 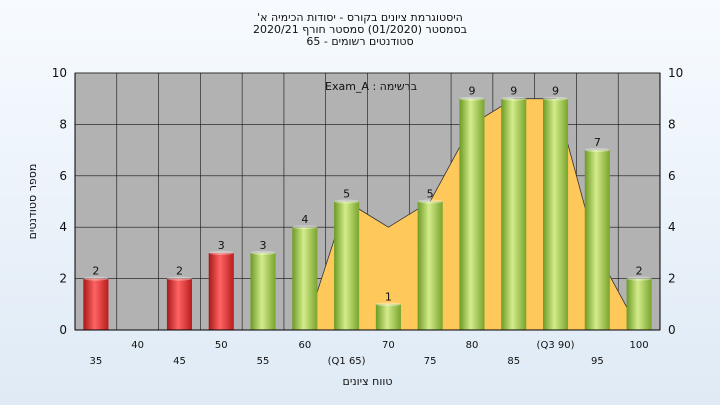 I want to click on y-tick-label-left: 2, so click(x=63, y=279).